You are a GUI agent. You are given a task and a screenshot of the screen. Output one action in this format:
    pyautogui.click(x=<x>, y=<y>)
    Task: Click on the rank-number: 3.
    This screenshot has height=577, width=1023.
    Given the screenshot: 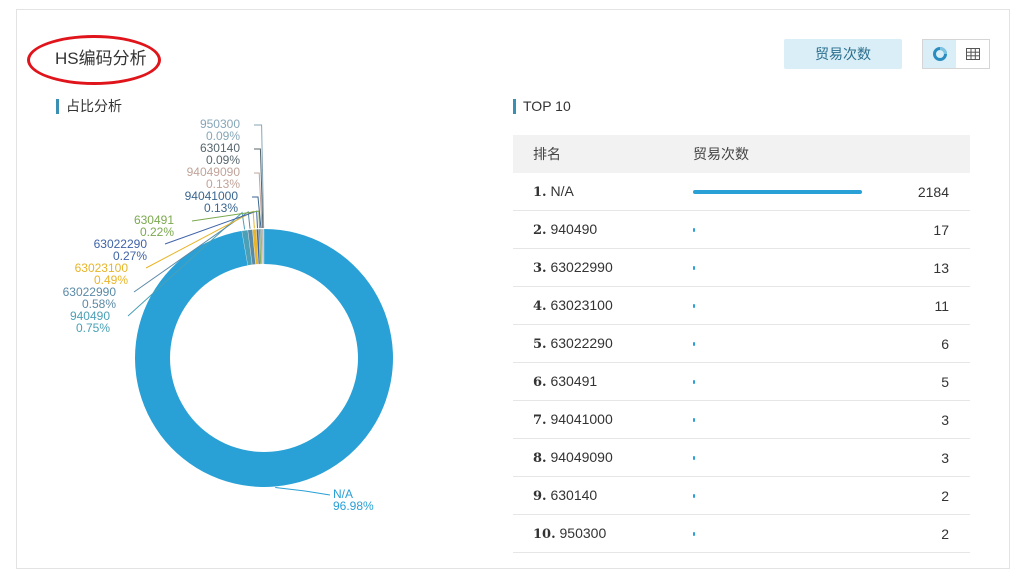 What is the action you would take?
    pyautogui.click(x=540, y=268)
    